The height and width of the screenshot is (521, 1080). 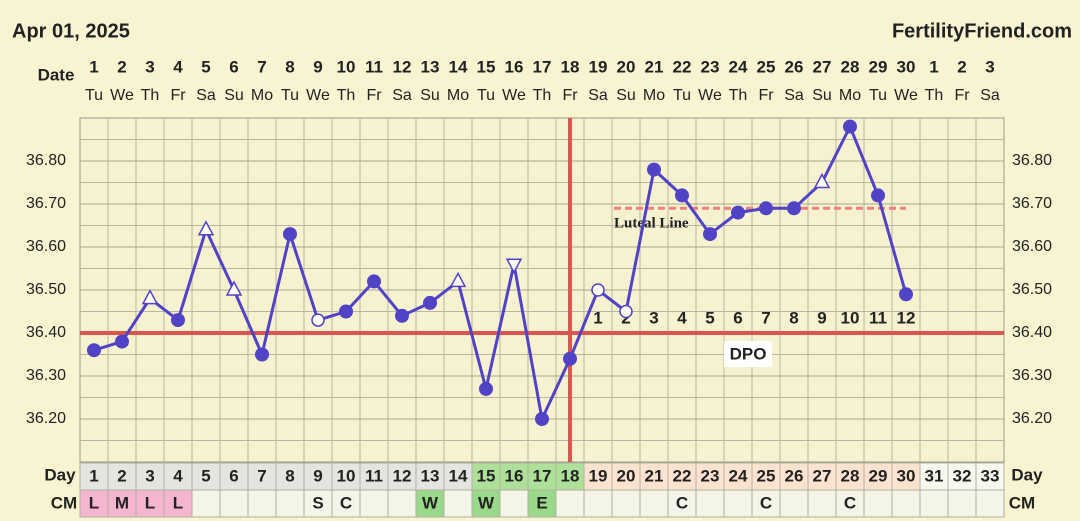 What do you see at coordinates (1032, 418) in the screenshot?
I see `y-tick-label-right: 36.20` at bounding box center [1032, 418].